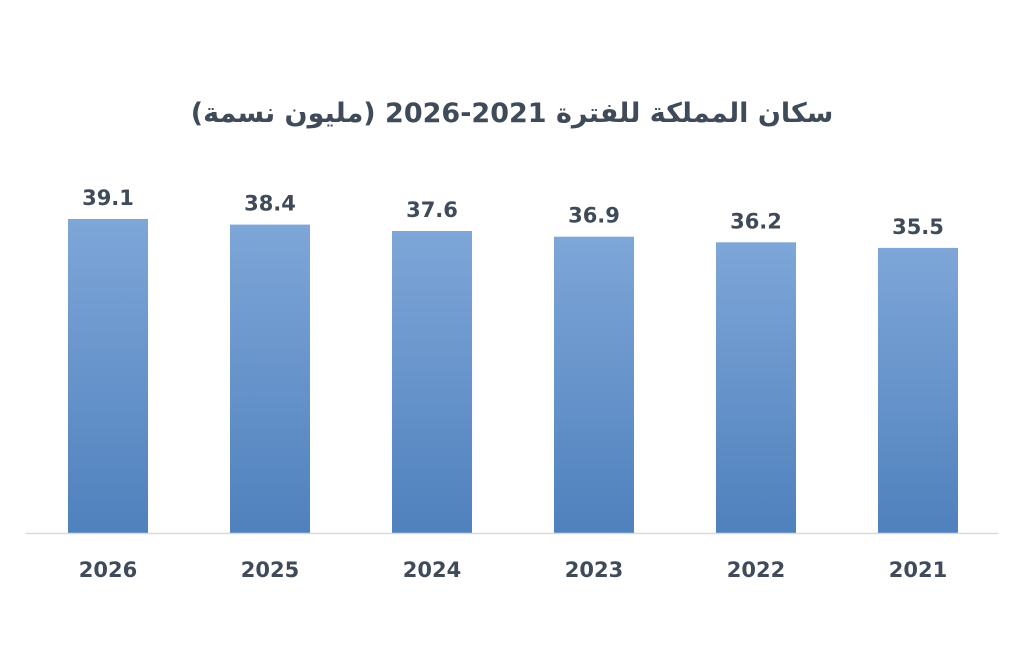 Image resolution: width=1024 pixels, height=650 pixels. I want to click on data-label-2021: 35.5, so click(918, 227).